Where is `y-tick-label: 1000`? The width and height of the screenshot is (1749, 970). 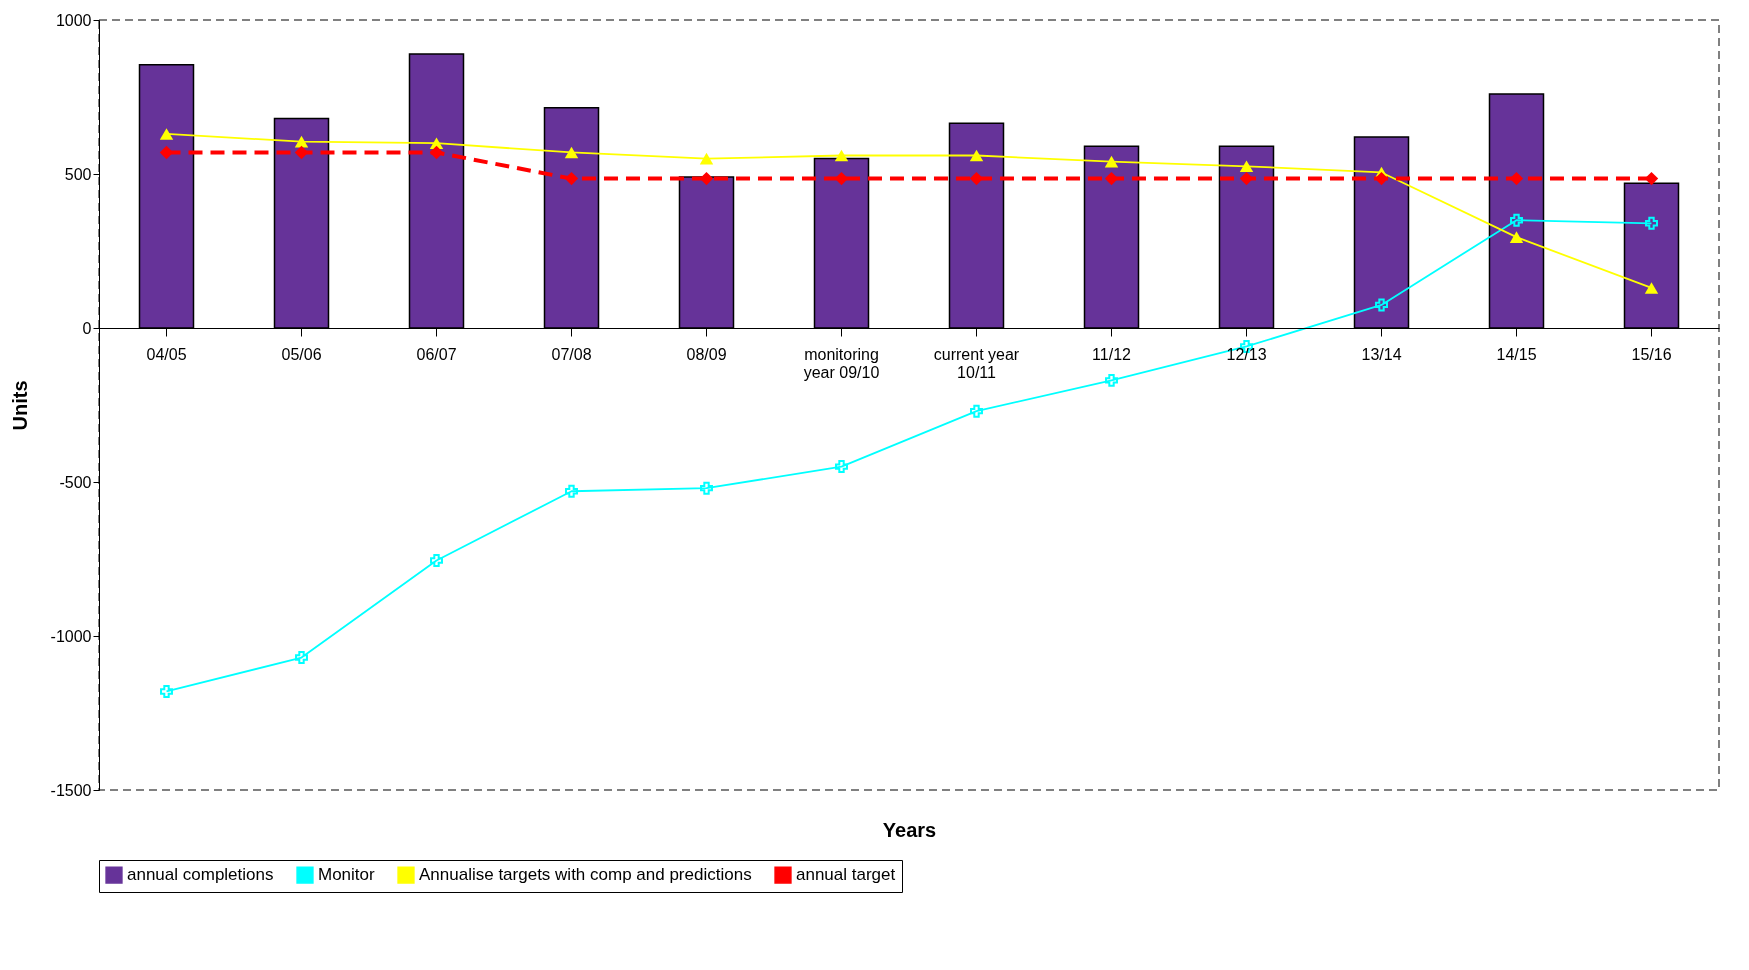 y-tick-label: 1000 is located at coordinates (73, 20).